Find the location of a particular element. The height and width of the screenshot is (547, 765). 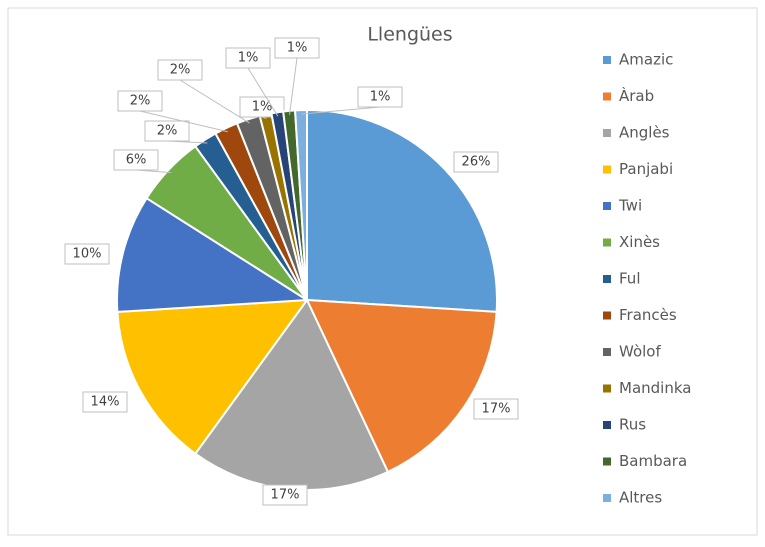

legend-label: Anglès is located at coordinates (644, 133).